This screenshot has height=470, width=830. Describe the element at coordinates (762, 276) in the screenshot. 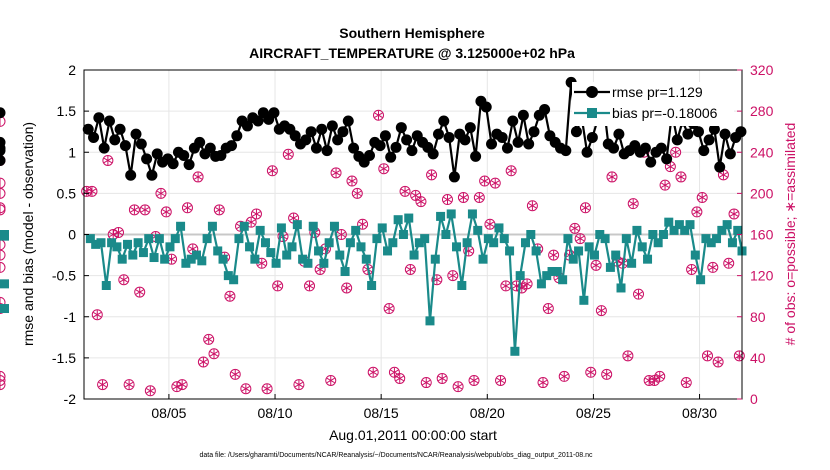

I see `right-tick-label: 120` at that location.